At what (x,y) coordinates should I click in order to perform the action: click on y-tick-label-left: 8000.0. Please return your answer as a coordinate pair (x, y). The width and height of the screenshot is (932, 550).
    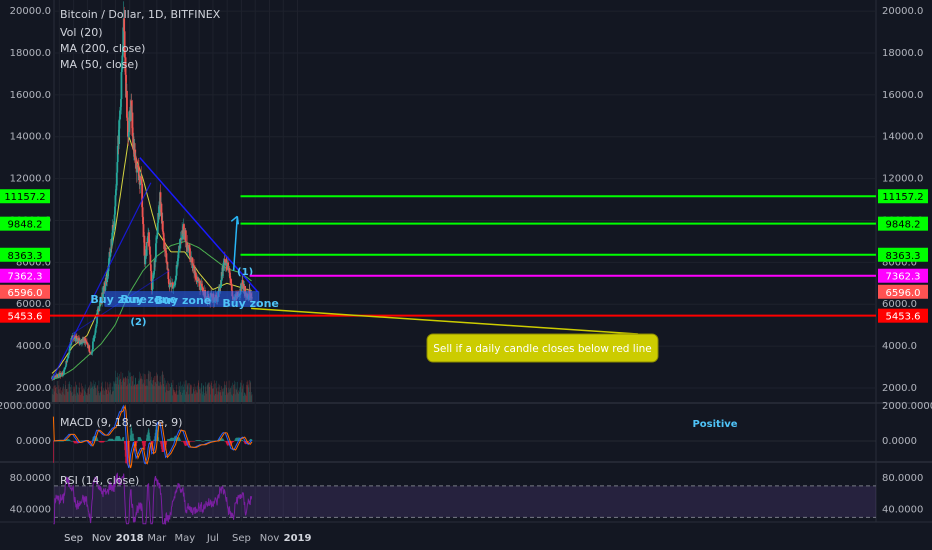
    Looking at the image, I should click on (33, 262).